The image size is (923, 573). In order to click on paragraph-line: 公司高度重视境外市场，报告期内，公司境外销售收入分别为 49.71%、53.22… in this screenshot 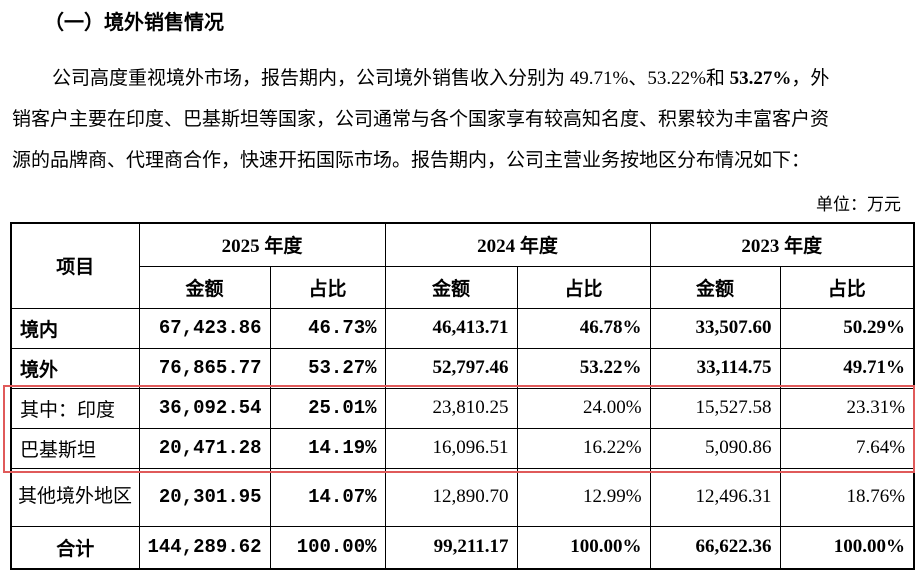, I will do `click(462, 78)`.